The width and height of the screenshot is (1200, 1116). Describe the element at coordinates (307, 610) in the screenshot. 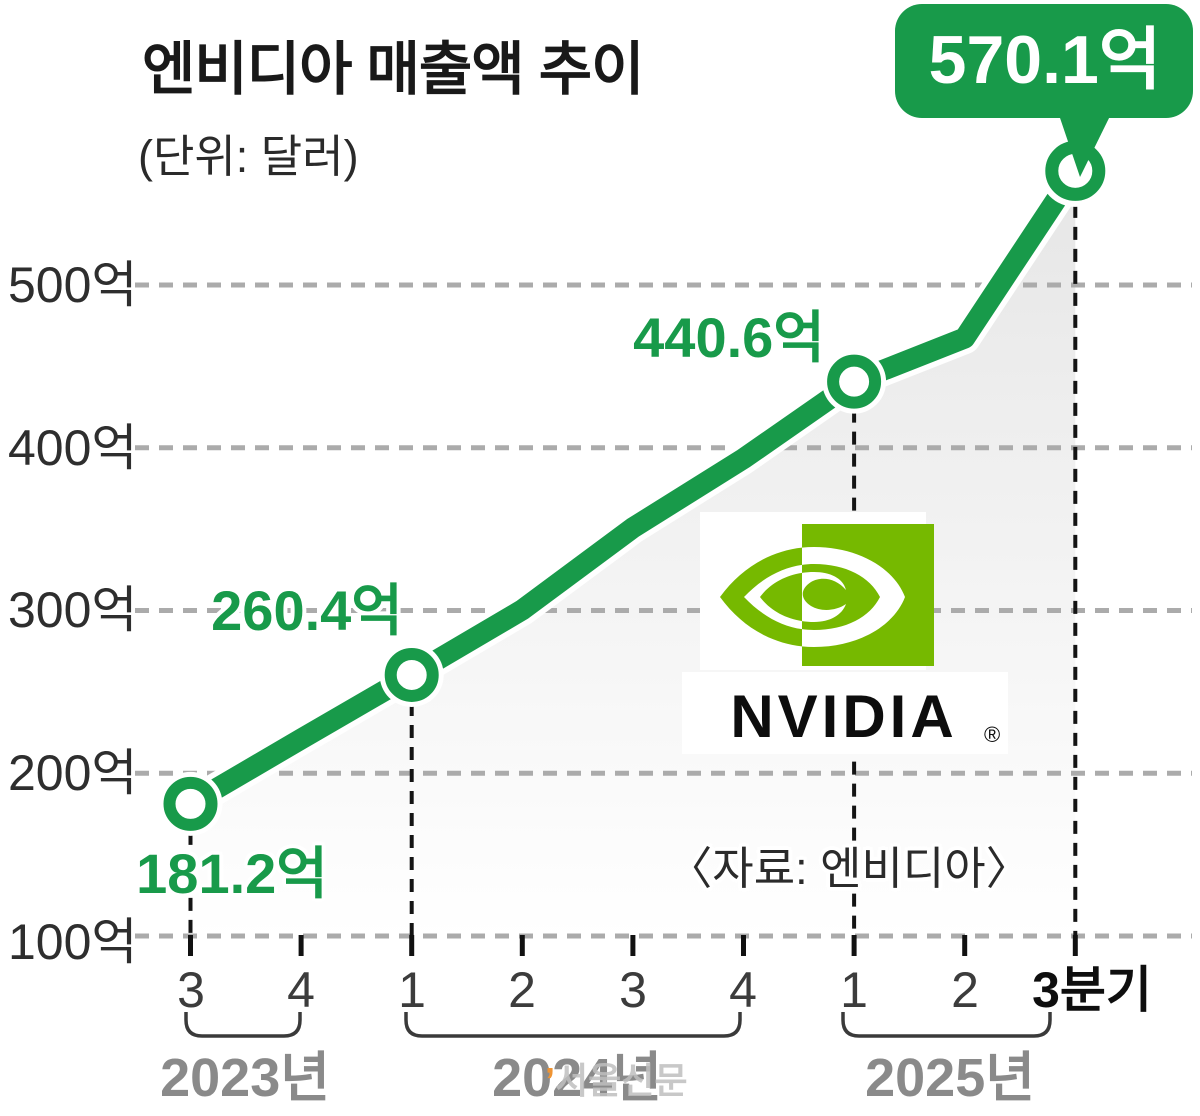

I see `data-label-2024q1: 260.4억` at that location.